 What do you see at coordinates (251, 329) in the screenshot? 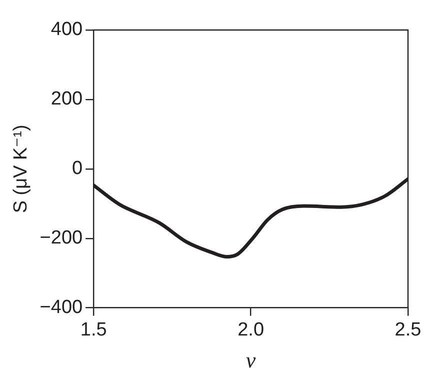
I see `x-tick-label: 2.0` at bounding box center [251, 329].